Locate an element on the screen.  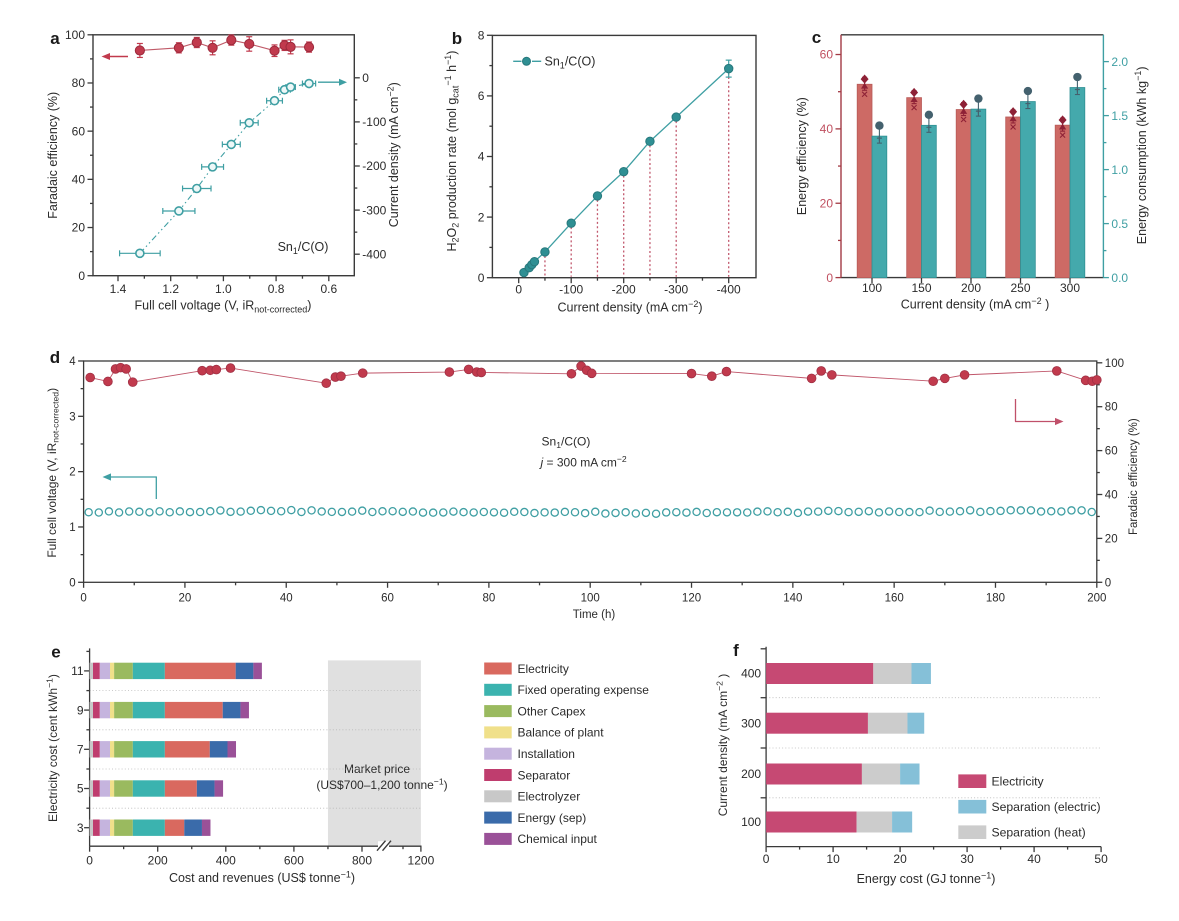
svg-text: Installation is located at coordinates (546, 754).